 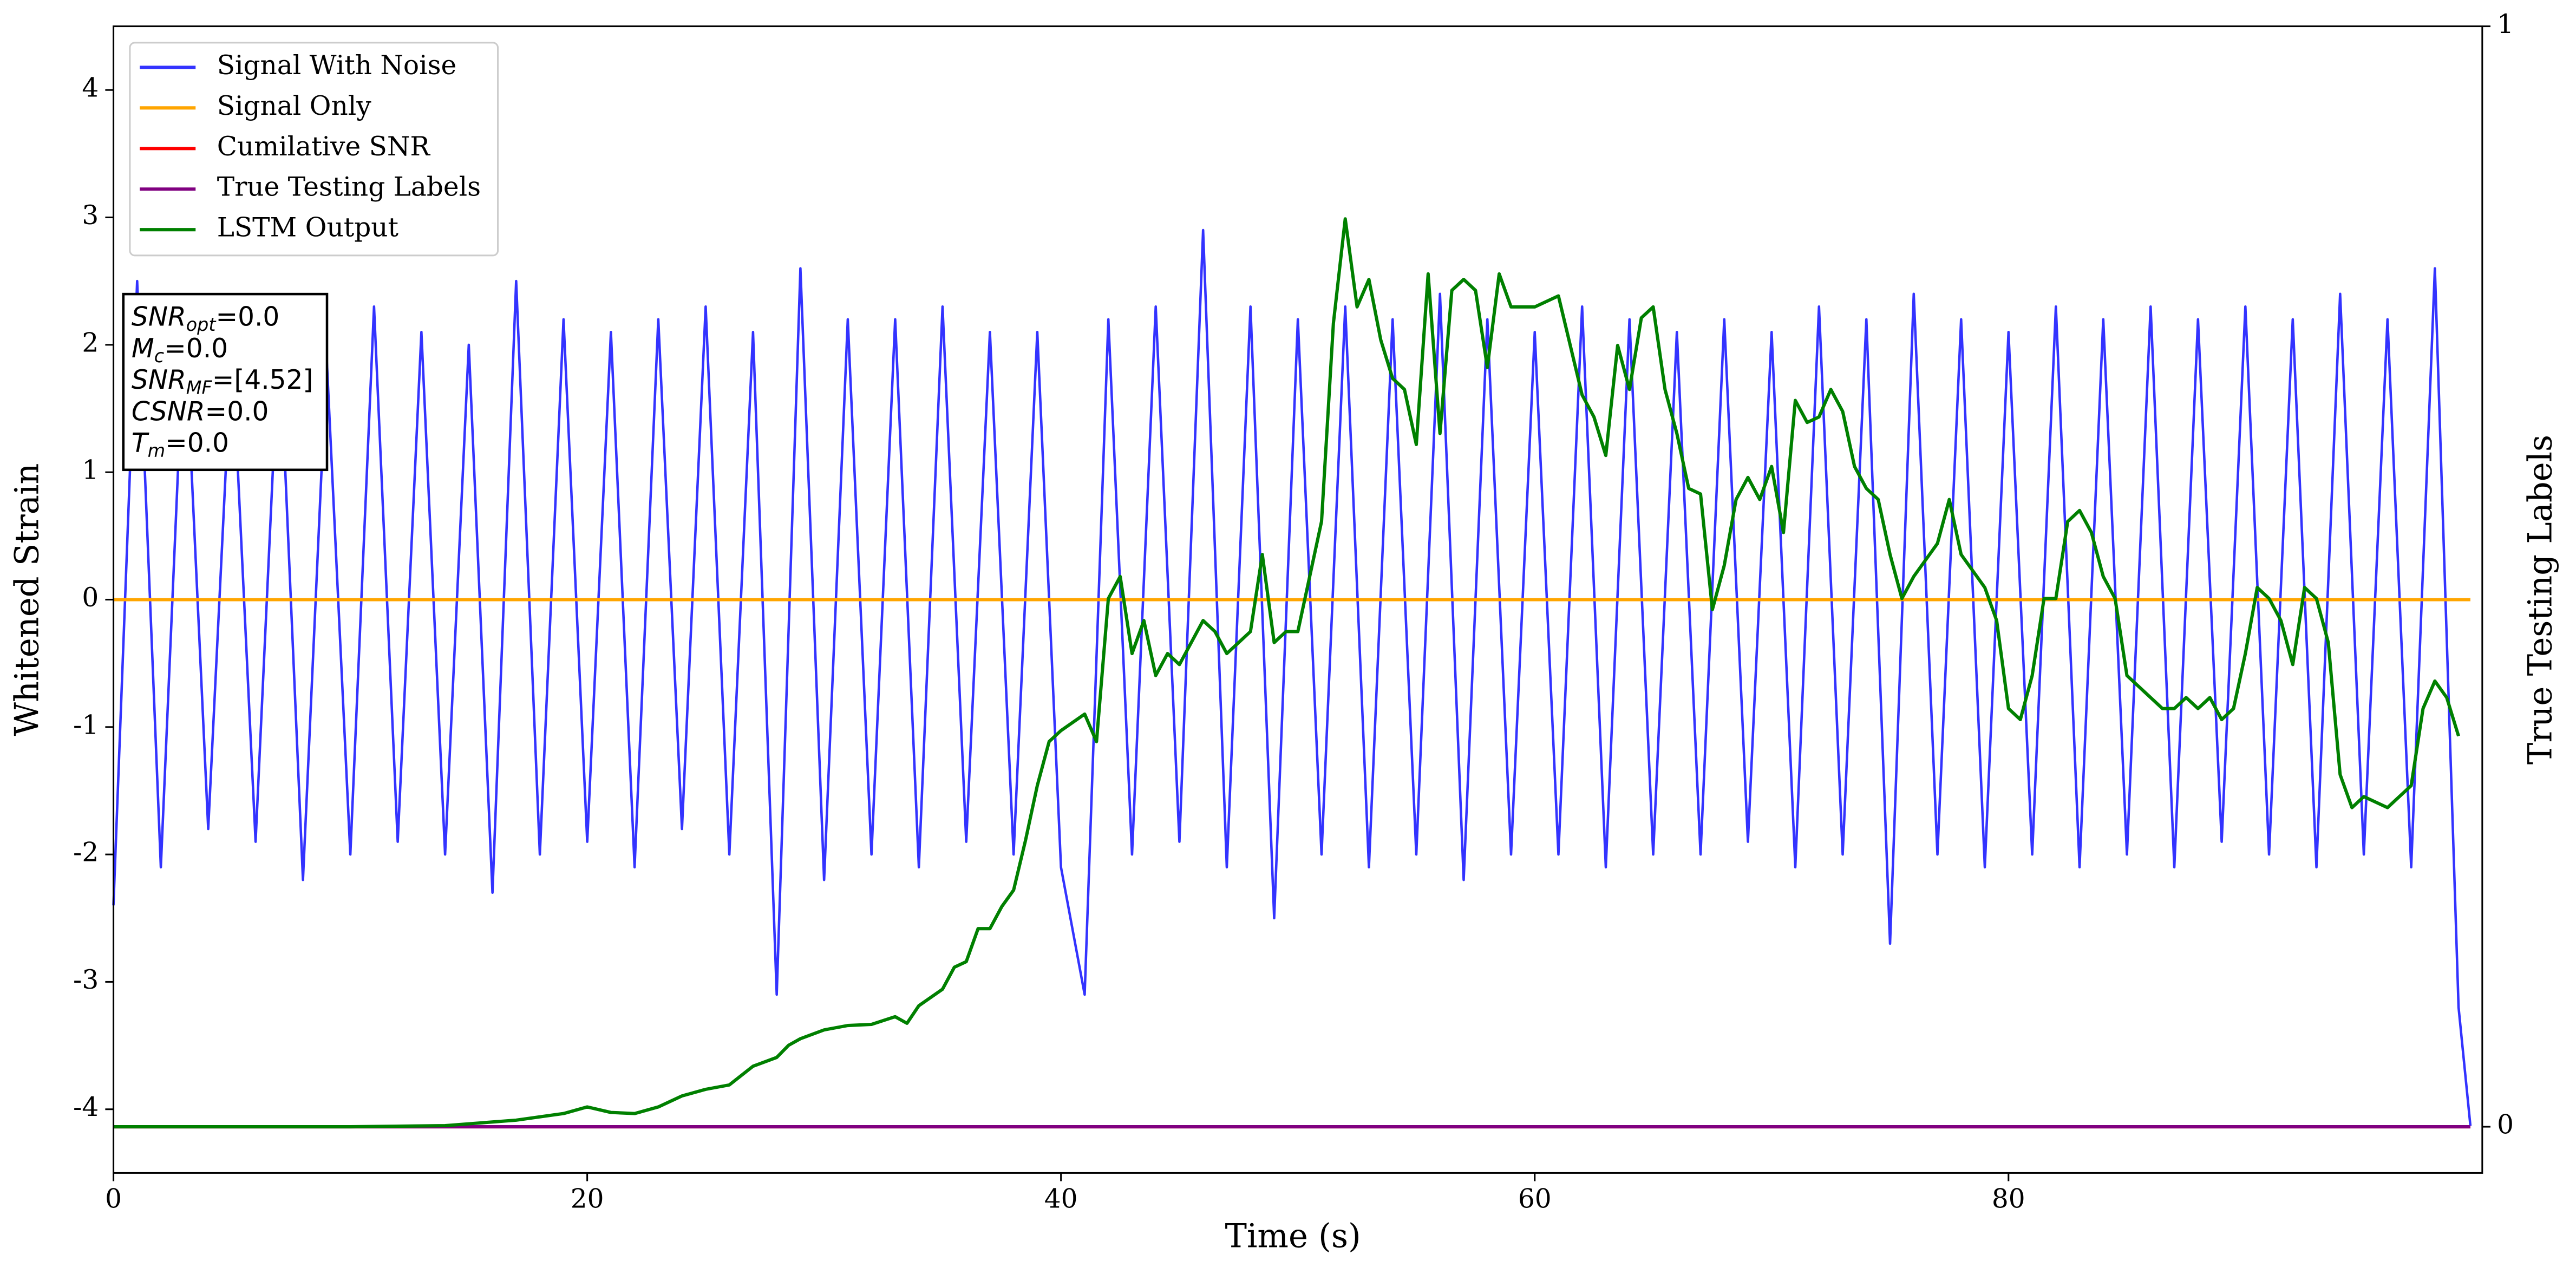 I want to click on x-tick-label: 40, so click(x=1061, y=1199).